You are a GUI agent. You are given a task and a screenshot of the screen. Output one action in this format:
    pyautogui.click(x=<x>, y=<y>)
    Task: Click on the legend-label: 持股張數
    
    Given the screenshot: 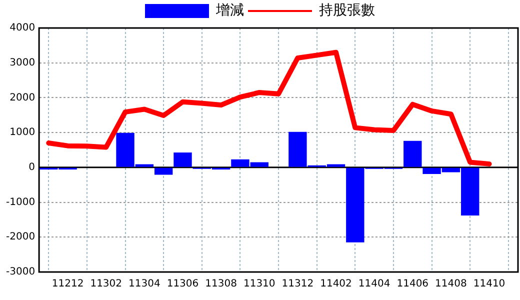 What is the action you would take?
    pyautogui.click(x=347, y=10)
    